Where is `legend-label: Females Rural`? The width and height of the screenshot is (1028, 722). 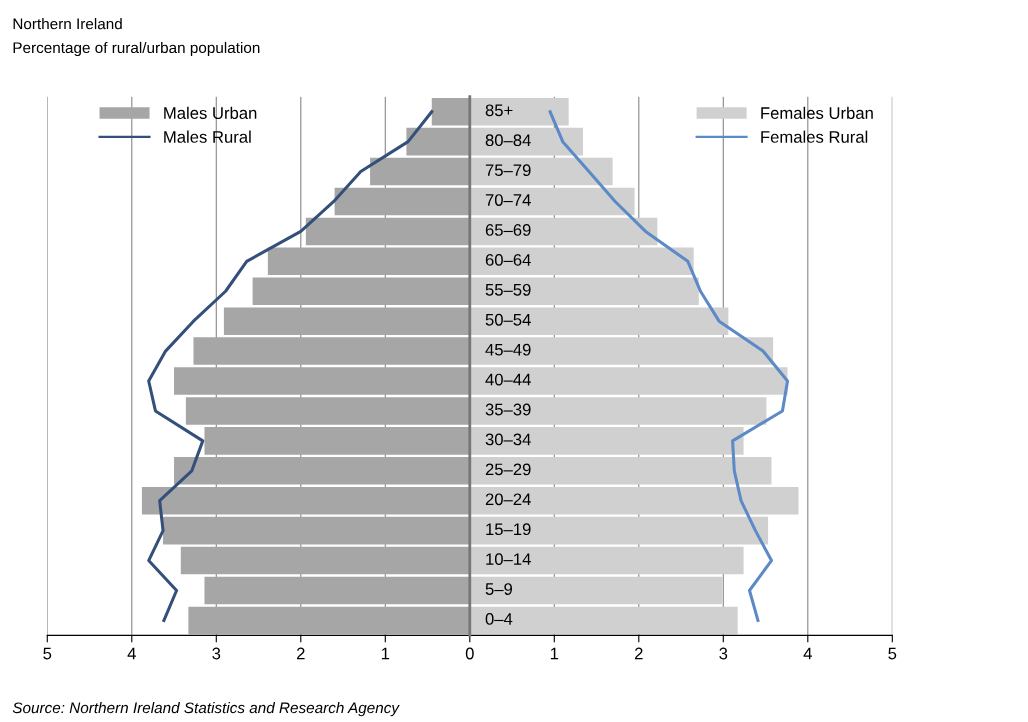 legend-label: Females Rural is located at coordinates (814, 136).